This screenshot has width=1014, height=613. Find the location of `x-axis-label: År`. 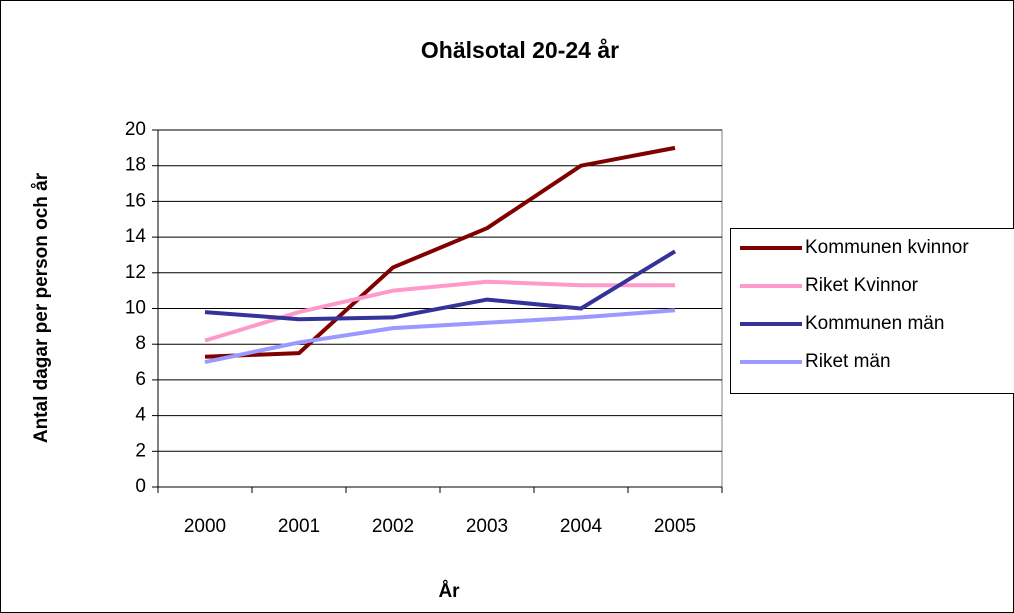

x-axis-label: År is located at coordinates (449, 591).